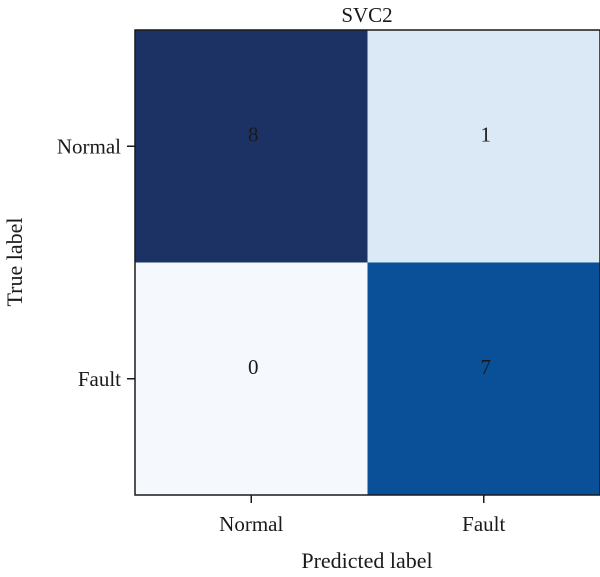 The image size is (600, 577). Describe the element at coordinates (96, 262) in the screenshot. I see `y-axis-ticks: Normal Fault` at that location.